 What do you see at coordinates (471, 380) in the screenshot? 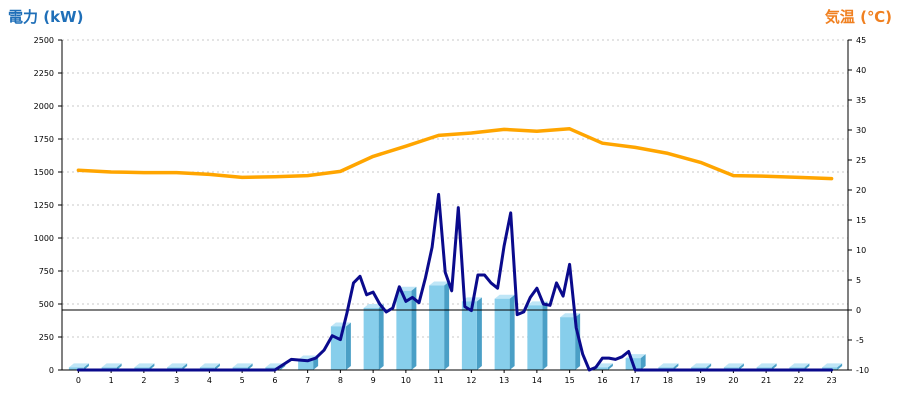
I see `x-tick-label: 12` at bounding box center [471, 380].